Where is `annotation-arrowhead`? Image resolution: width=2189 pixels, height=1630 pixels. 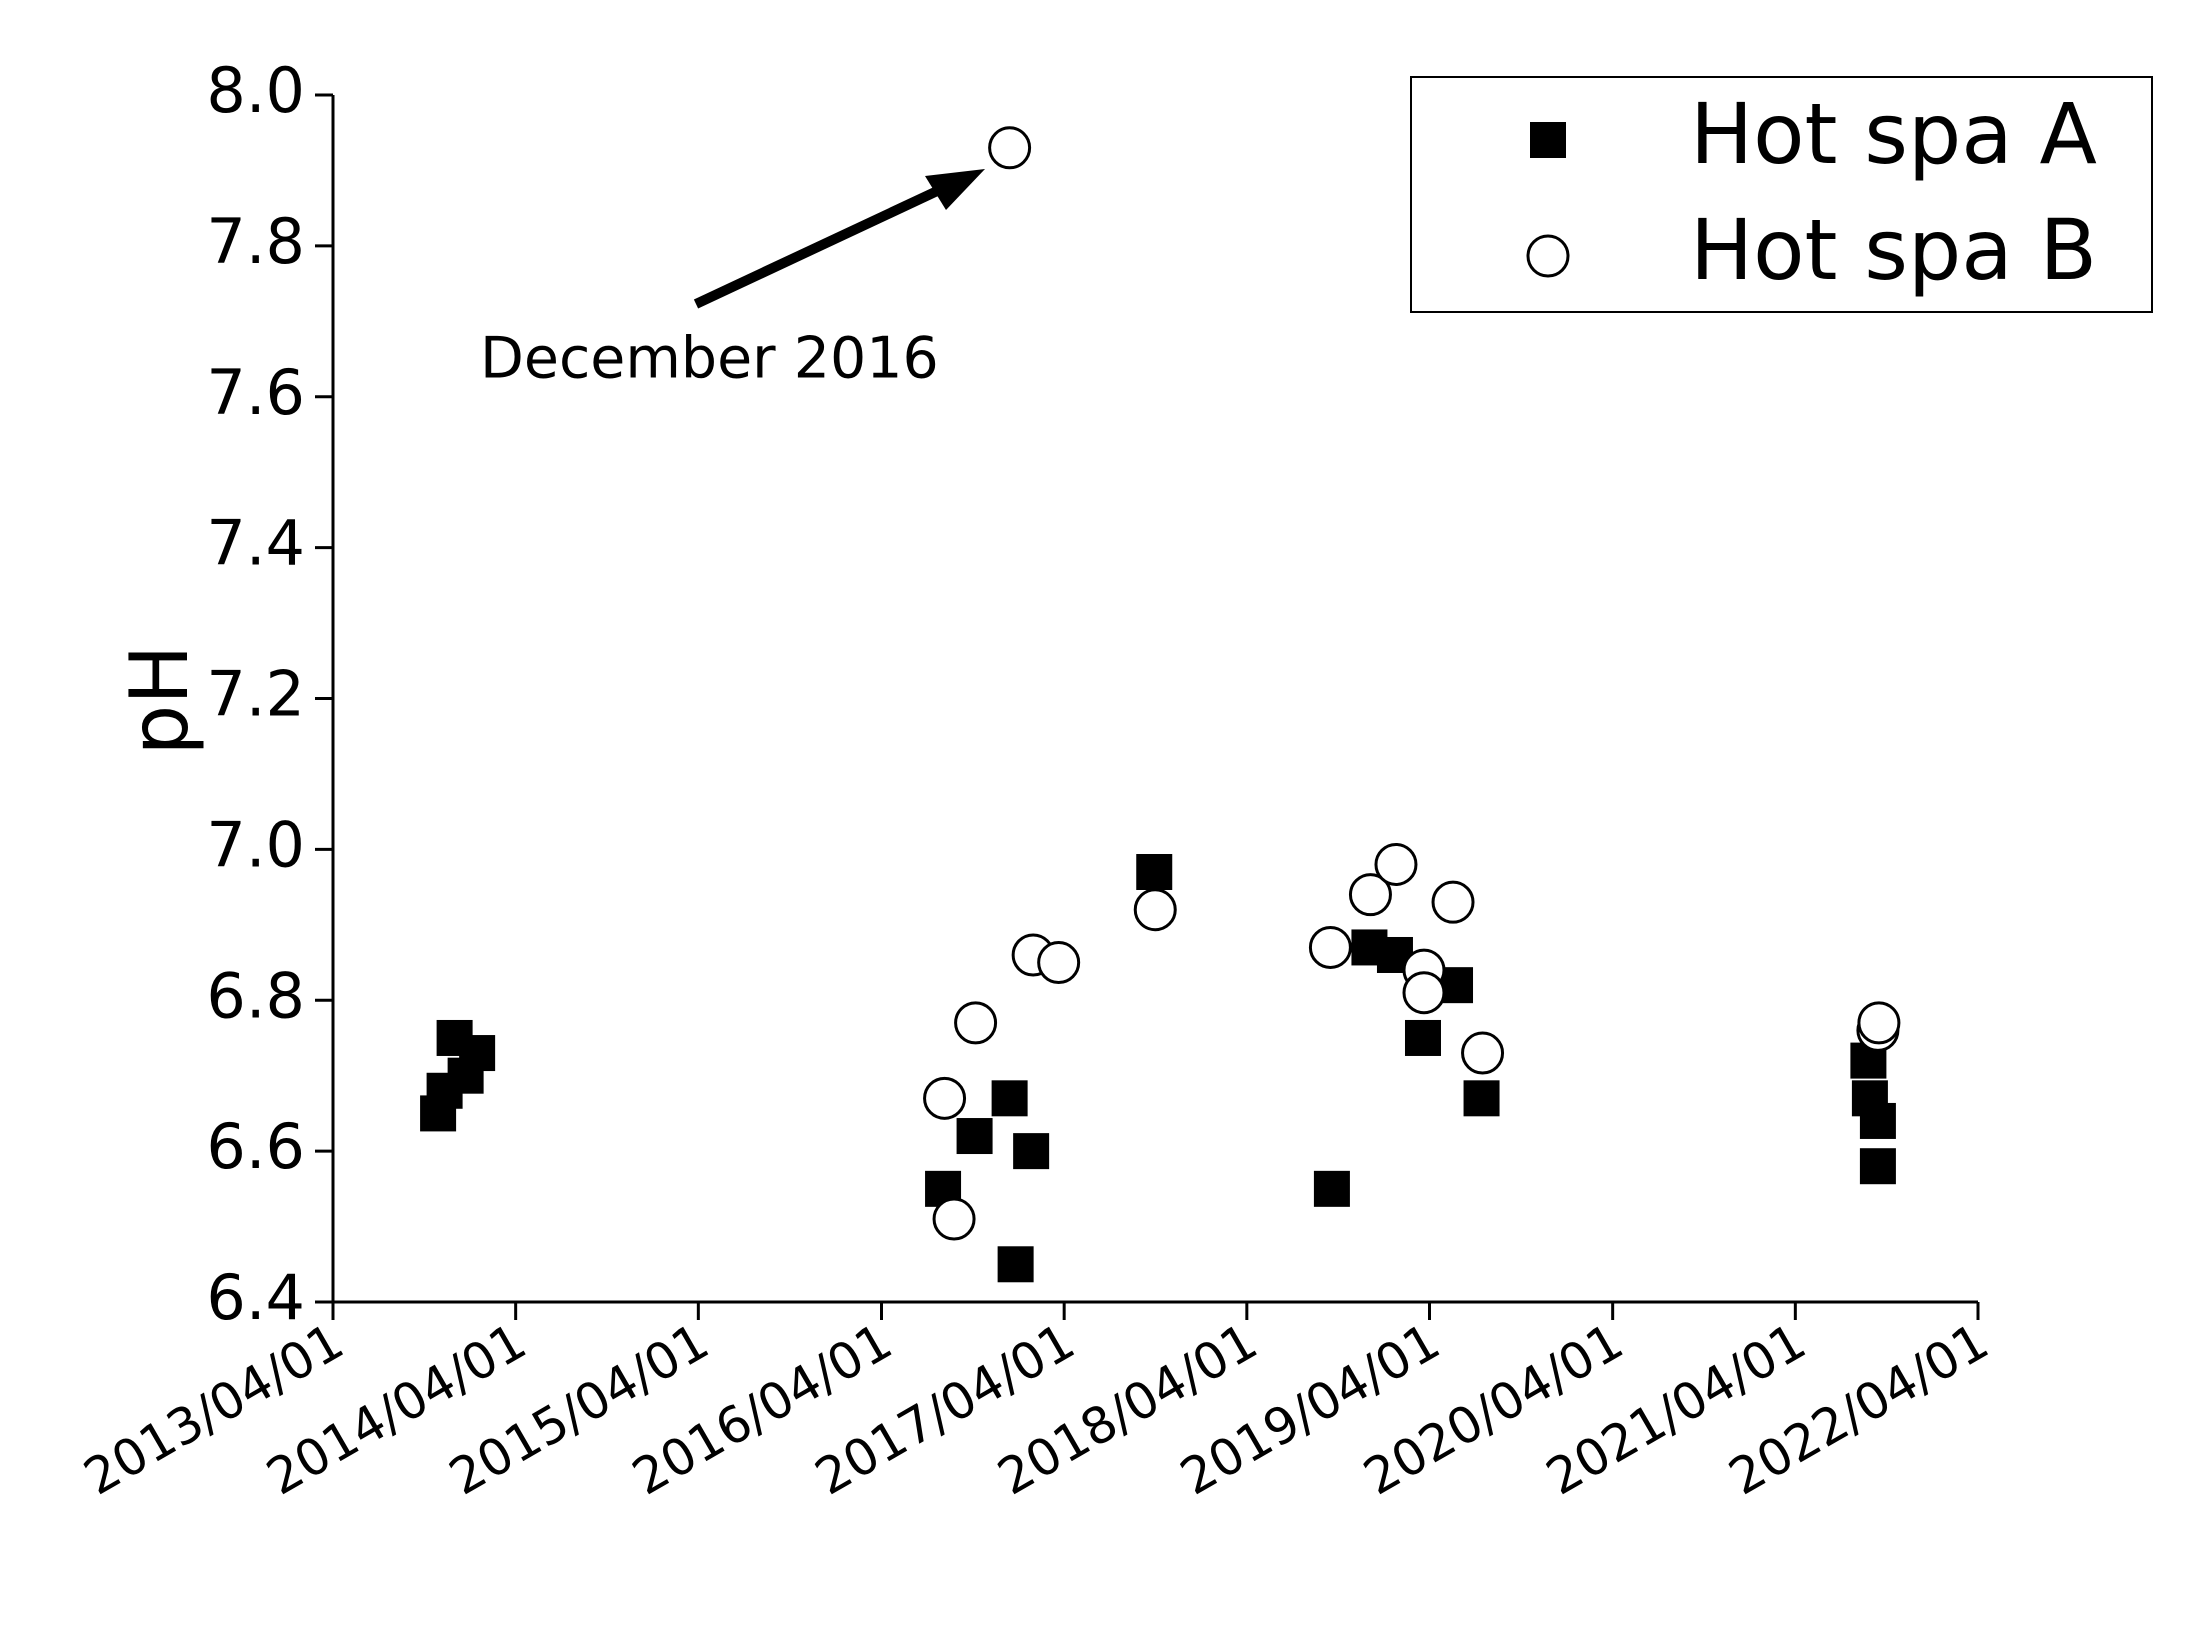
annotation-arrowhead is located at coordinates (955, 189).